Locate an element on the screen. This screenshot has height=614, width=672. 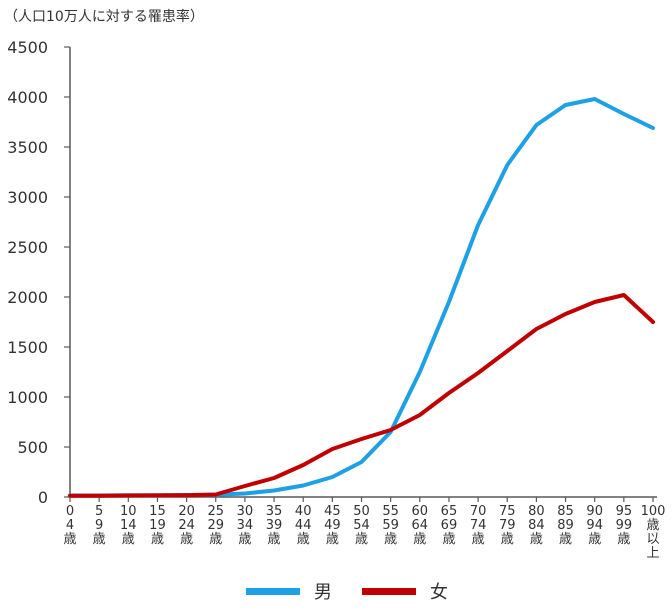
x-tick-label: 4 is located at coordinates (70, 525).